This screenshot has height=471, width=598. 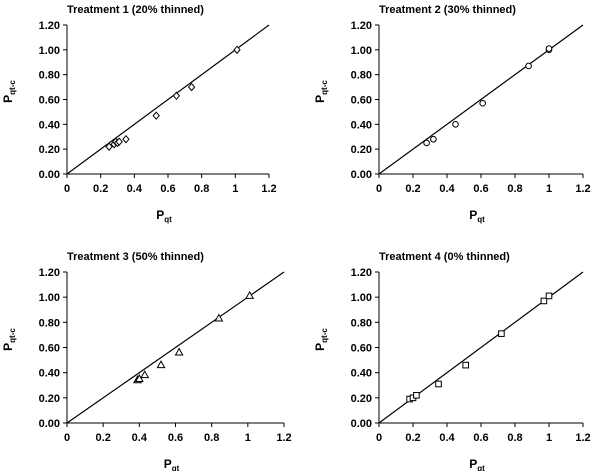 I want to click on panel-title: Treatment 2 (30% thinned), so click(x=447, y=10).